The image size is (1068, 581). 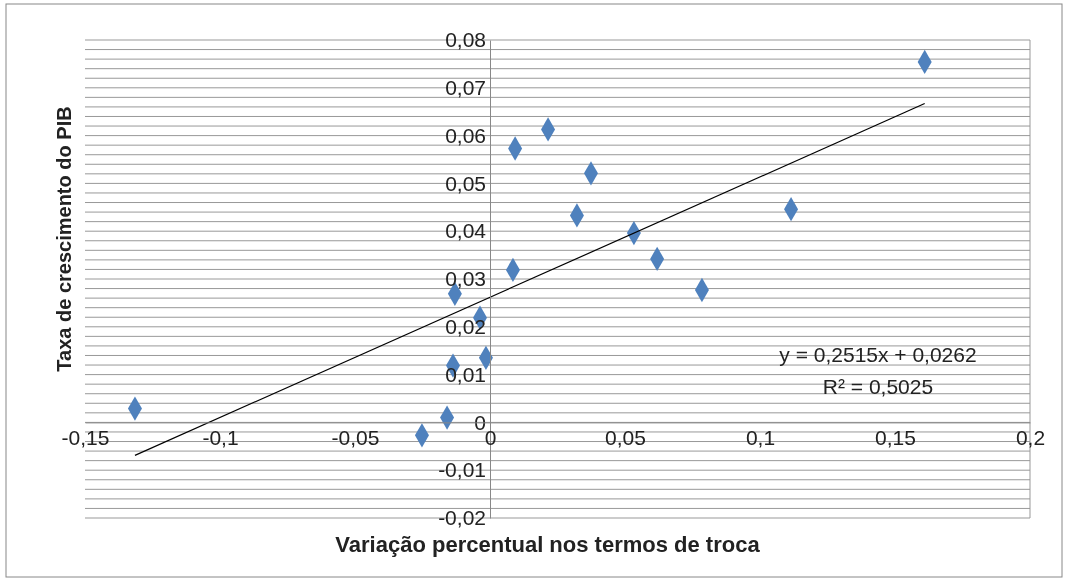 I want to click on y-tick-label: 0,04, so click(x=466, y=231).